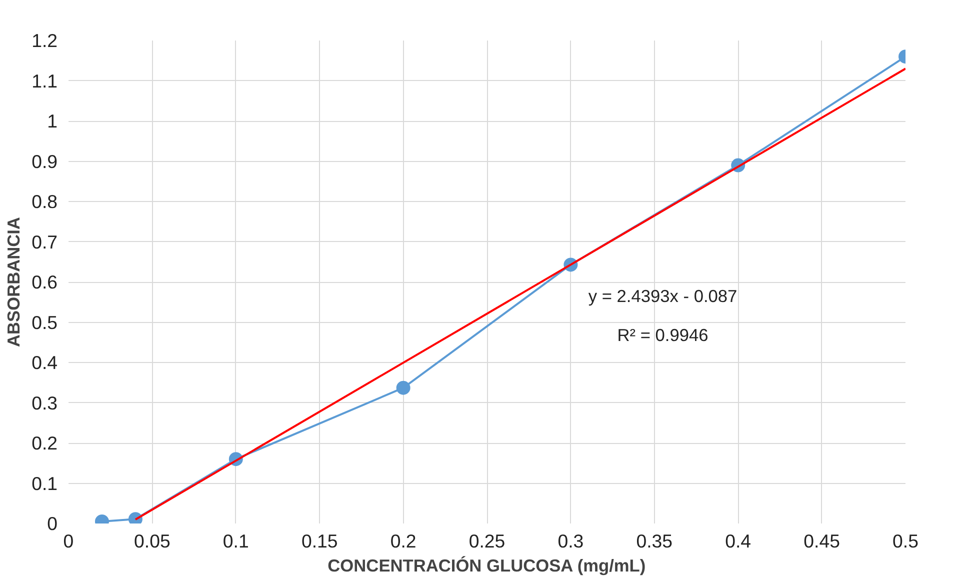 The image size is (954, 582). Describe the element at coordinates (45, 81) in the screenshot. I see `y-tick-label: 1.1` at that location.